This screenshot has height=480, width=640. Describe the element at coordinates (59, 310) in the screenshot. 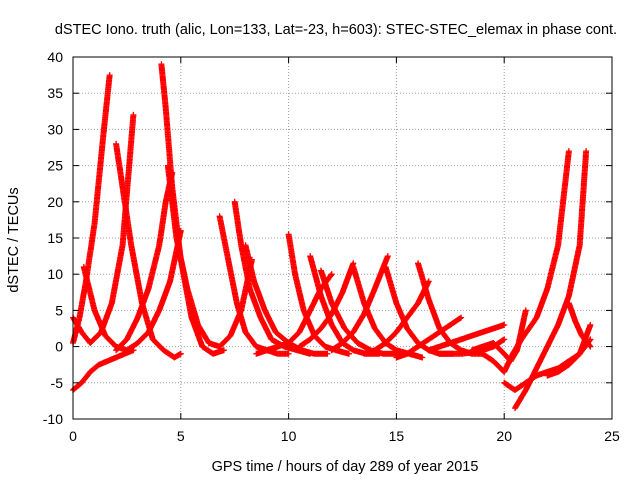

I see `y-tick-label: 5` at that location.